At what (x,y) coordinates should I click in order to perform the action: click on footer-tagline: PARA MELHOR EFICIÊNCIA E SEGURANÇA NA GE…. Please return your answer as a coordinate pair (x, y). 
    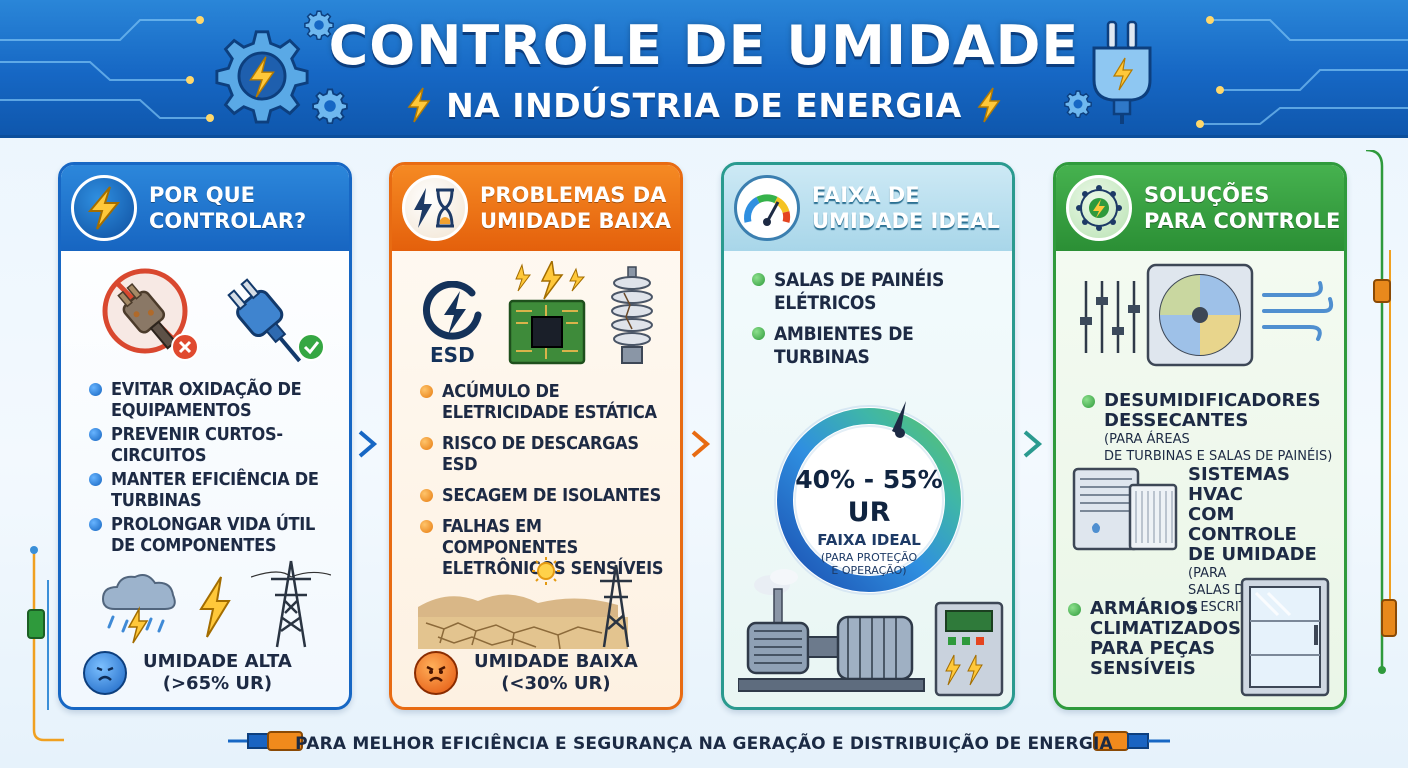
    Looking at the image, I should click on (704, 744).